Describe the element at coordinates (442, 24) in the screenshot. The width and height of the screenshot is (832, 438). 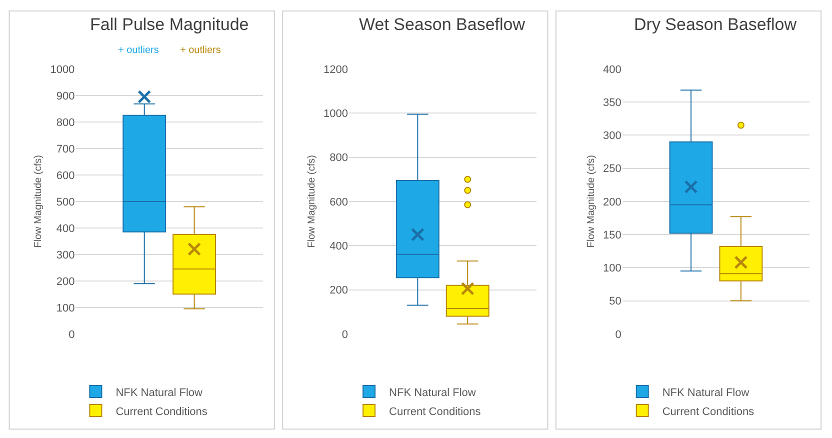
I see `chart-title: Wet Season Baseflow` at that location.